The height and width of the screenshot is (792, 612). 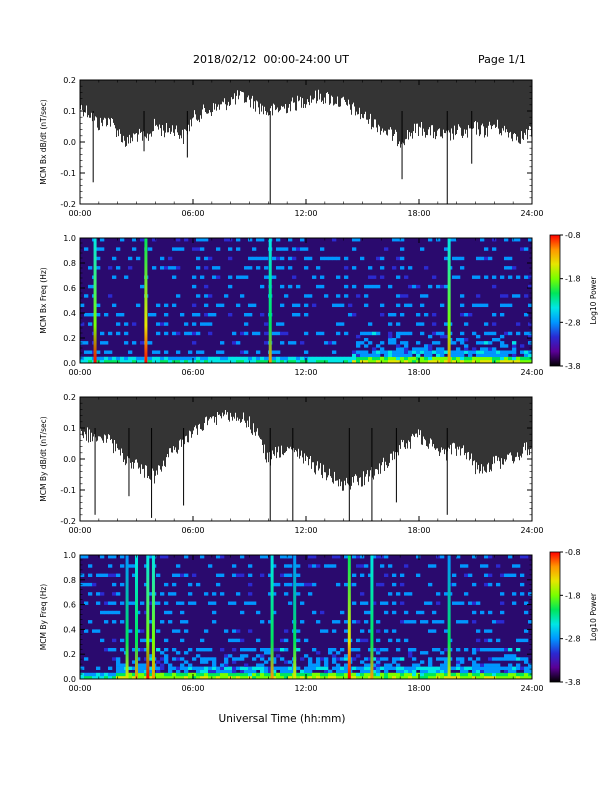 I want to click on colorbar-label: Log10 Power, so click(x=593, y=616).